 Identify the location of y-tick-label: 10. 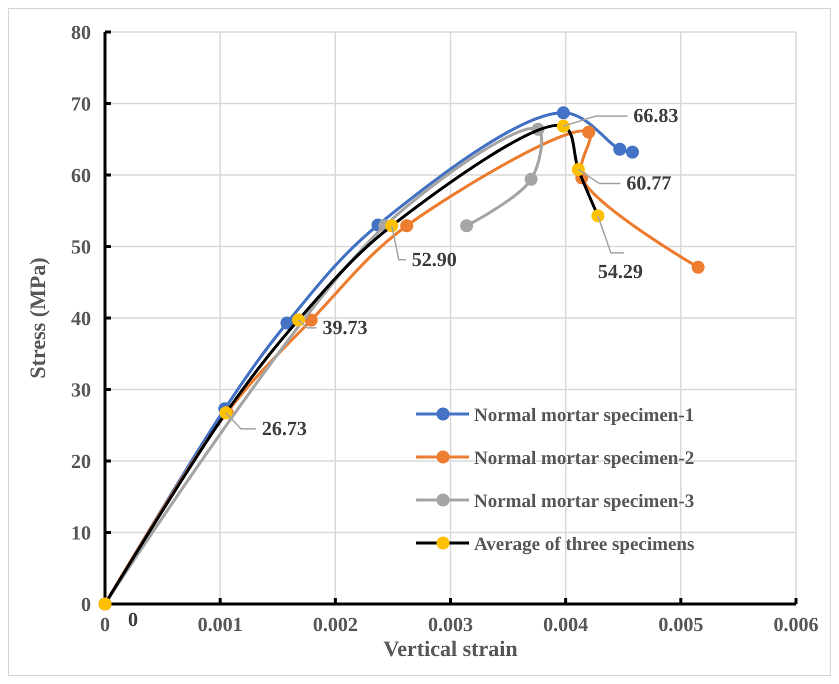
(81, 533).